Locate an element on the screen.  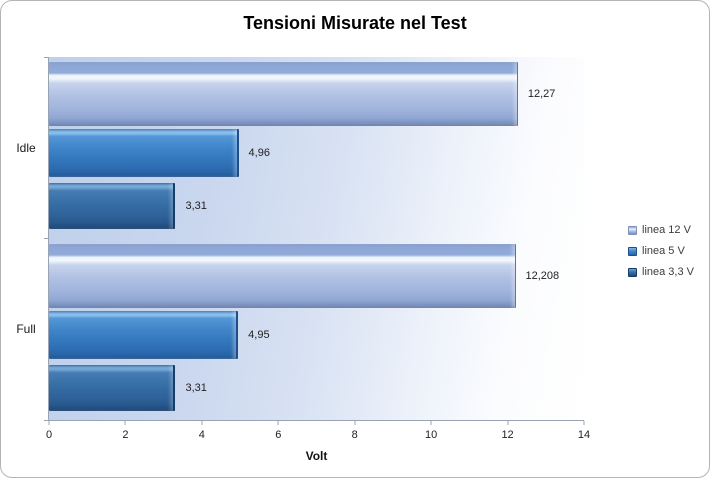
bar-linea-12-v-idle is located at coordinates (283, 94).